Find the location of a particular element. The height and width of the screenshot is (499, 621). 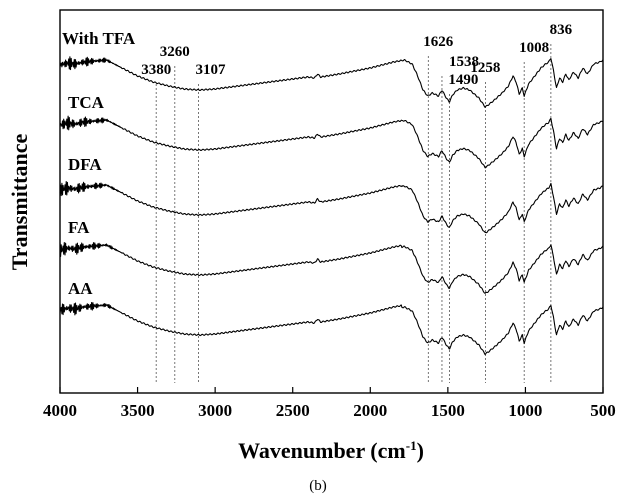

x-tick-label-4000: 4000 is located at coordinates (60, 410).